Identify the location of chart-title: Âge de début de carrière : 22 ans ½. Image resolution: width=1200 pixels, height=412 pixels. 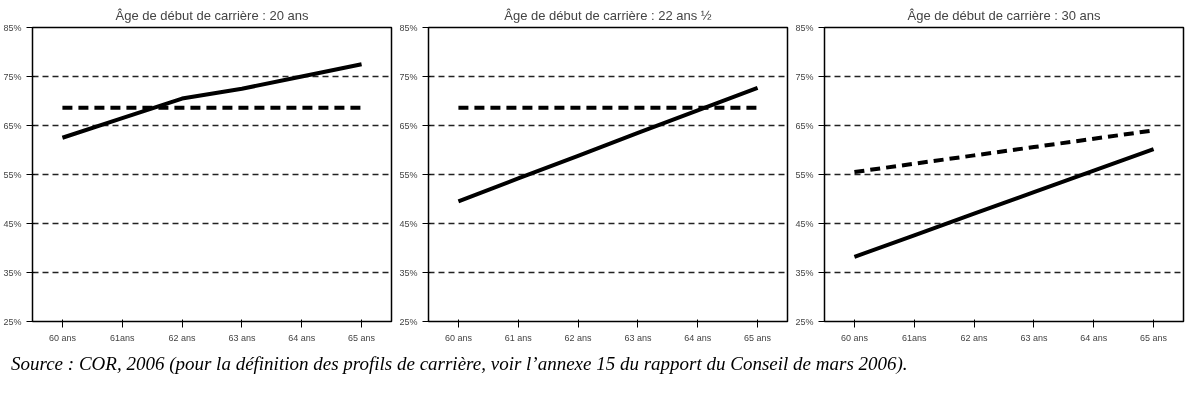
(608, 15).